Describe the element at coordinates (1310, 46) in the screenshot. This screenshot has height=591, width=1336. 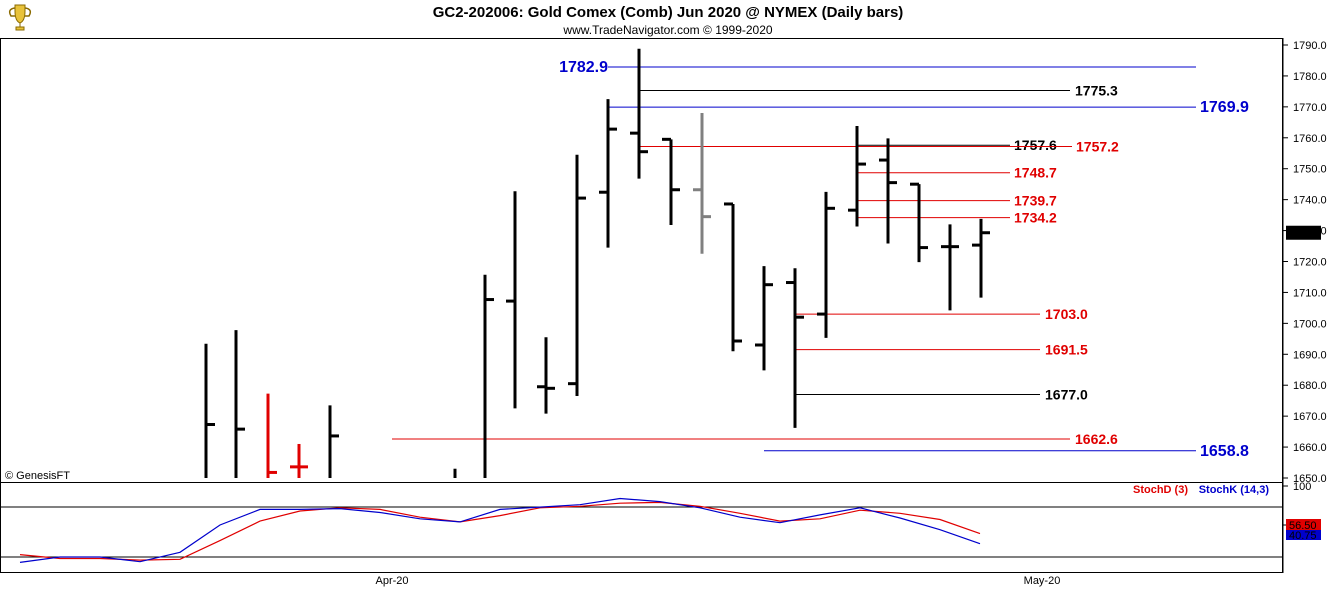
I see `y-tick-label: 1790.0` at that location.